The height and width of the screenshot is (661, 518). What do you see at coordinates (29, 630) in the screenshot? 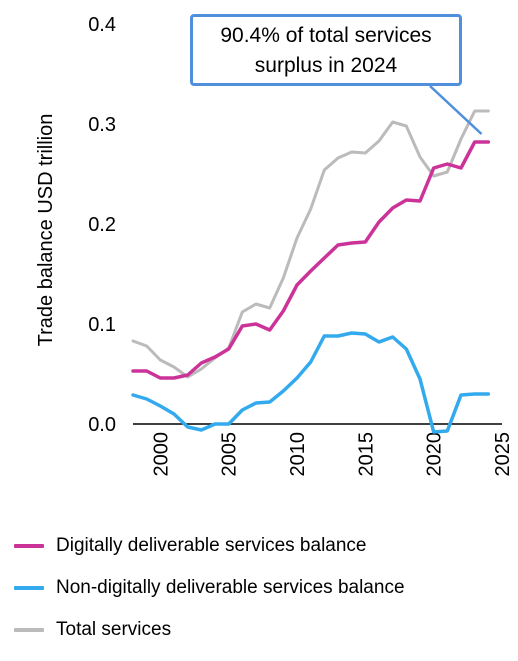
I see `legend-swatch-total` at bounding box center [29, 630].